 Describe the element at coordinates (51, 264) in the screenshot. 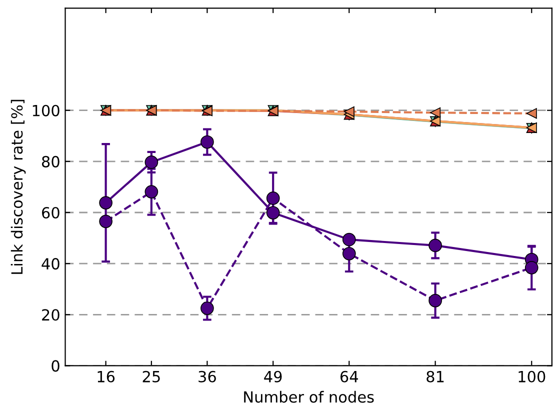

I see `y-tick-label: 40` at that location.